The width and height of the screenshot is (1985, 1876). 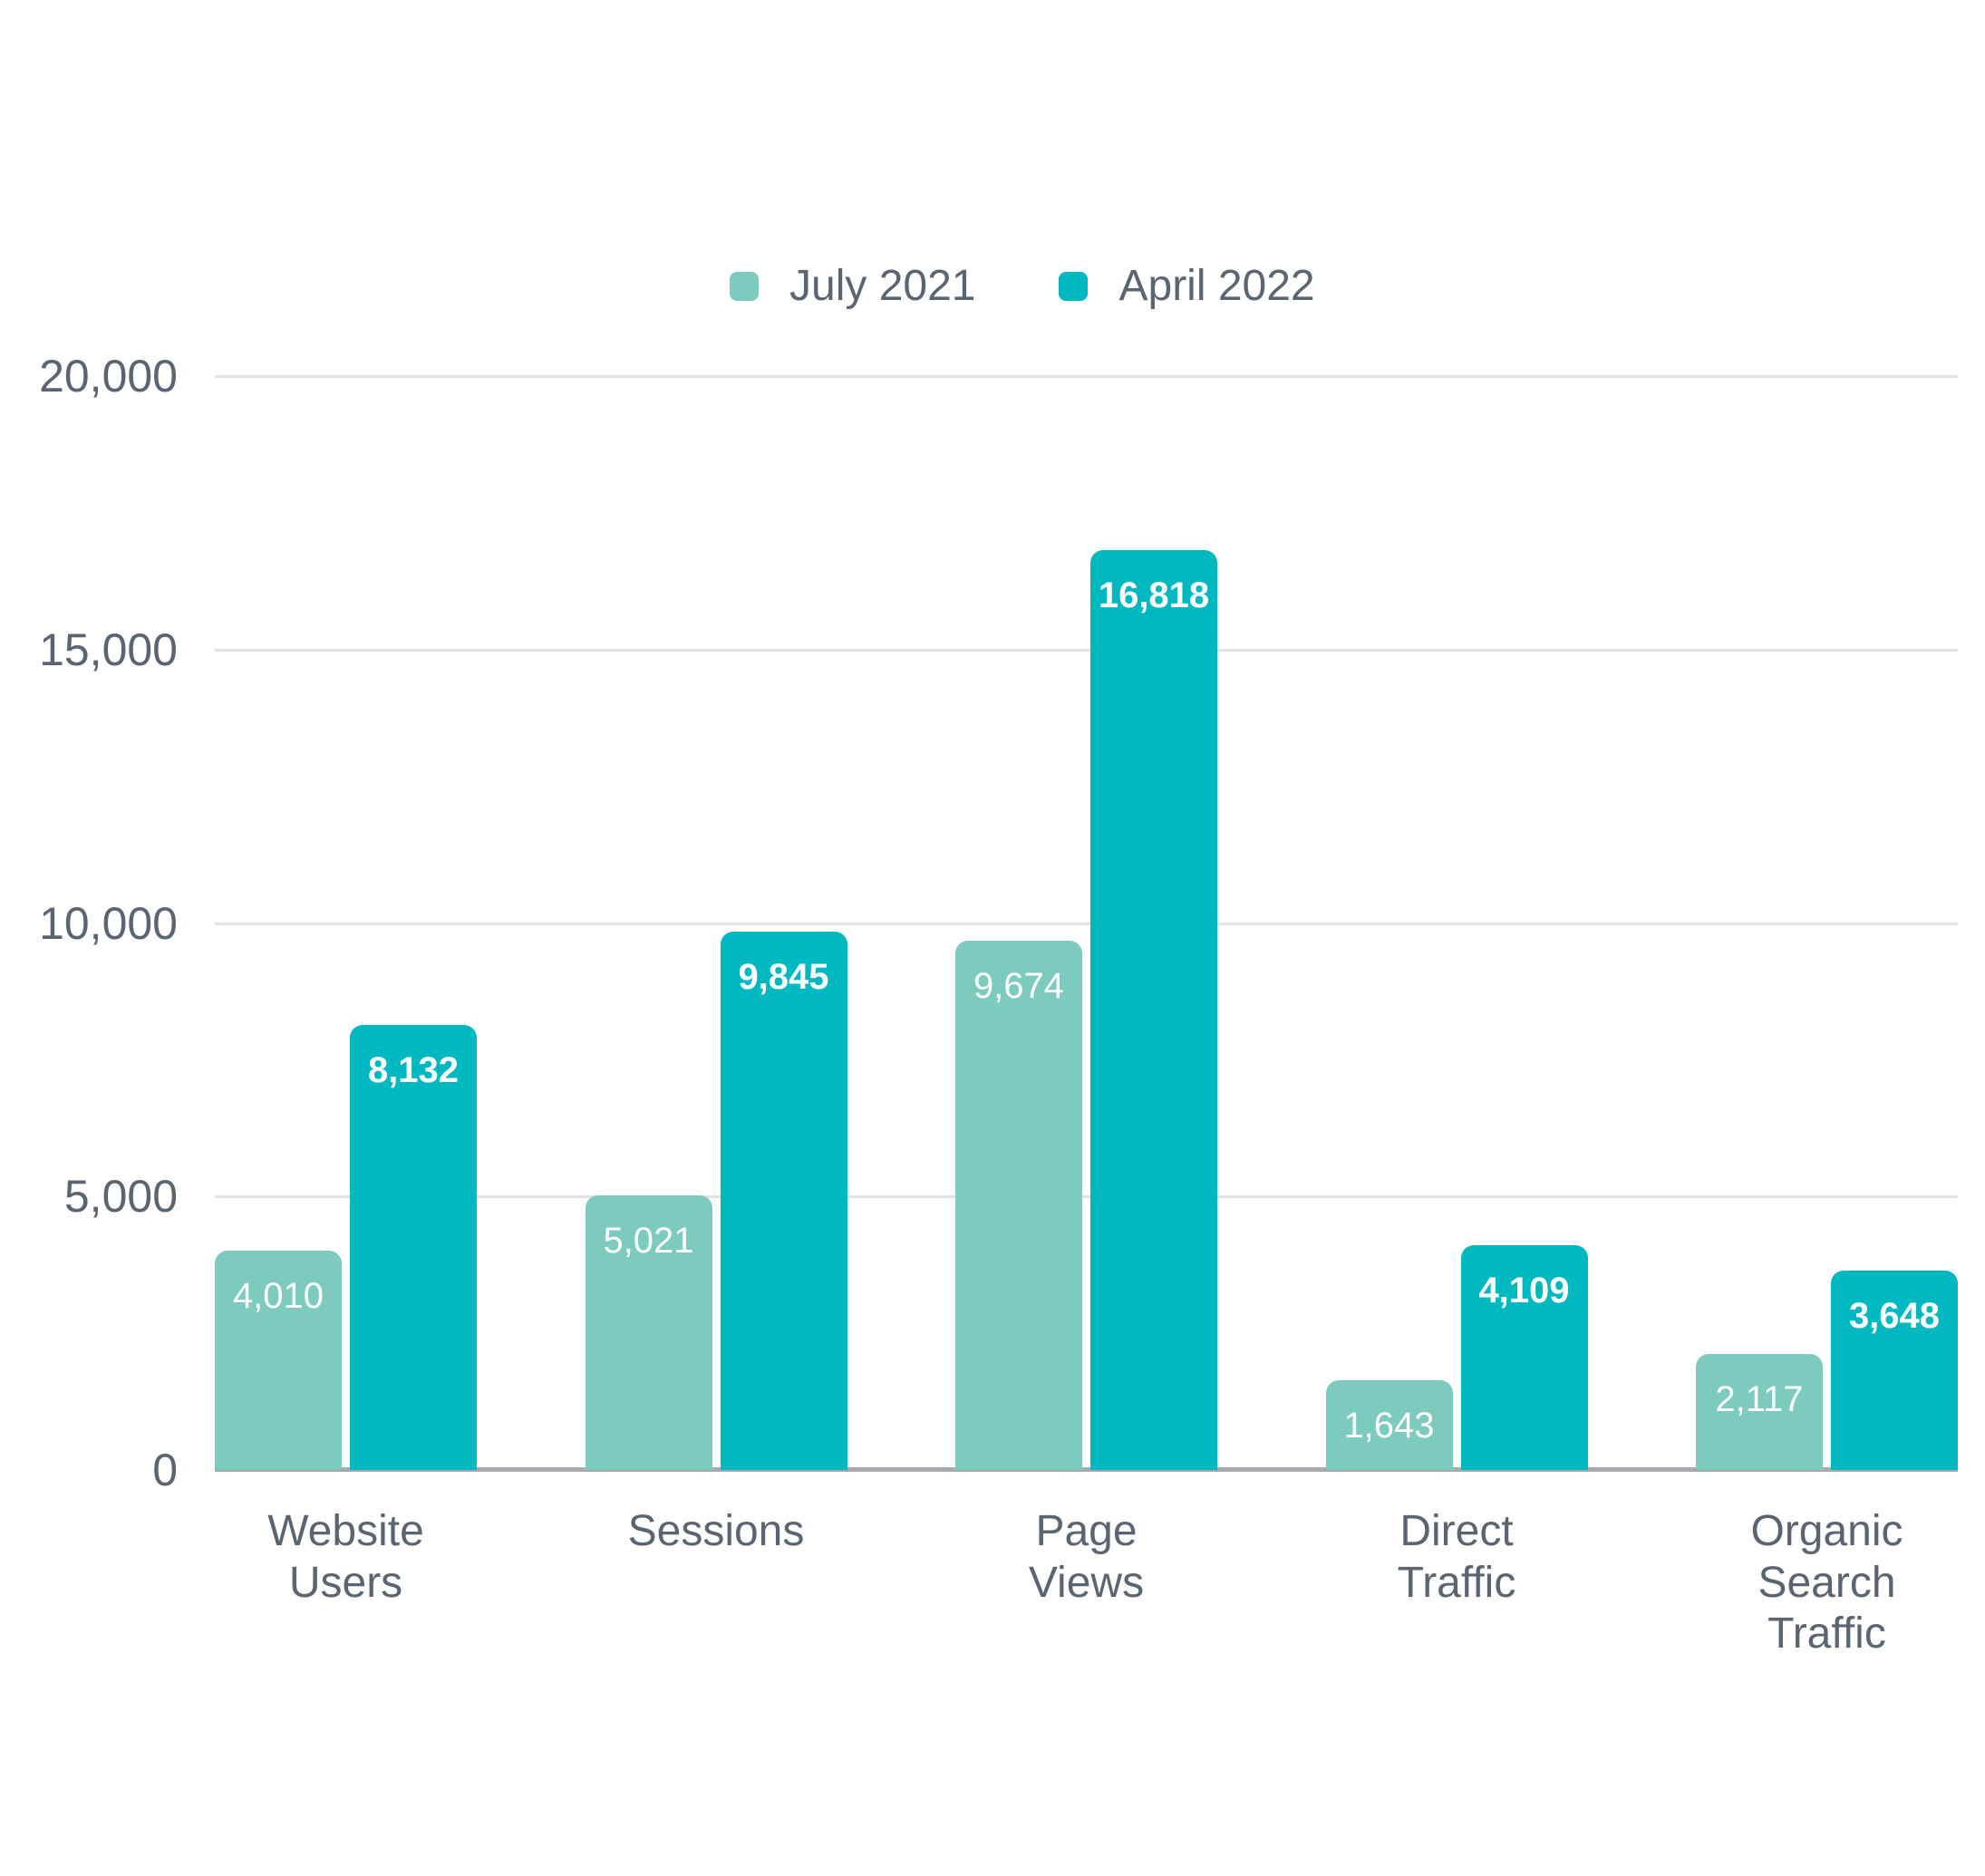 I want to click on y-axis: 20,000 15,000 10,000 5,000 0, so click(x=89, y=923).